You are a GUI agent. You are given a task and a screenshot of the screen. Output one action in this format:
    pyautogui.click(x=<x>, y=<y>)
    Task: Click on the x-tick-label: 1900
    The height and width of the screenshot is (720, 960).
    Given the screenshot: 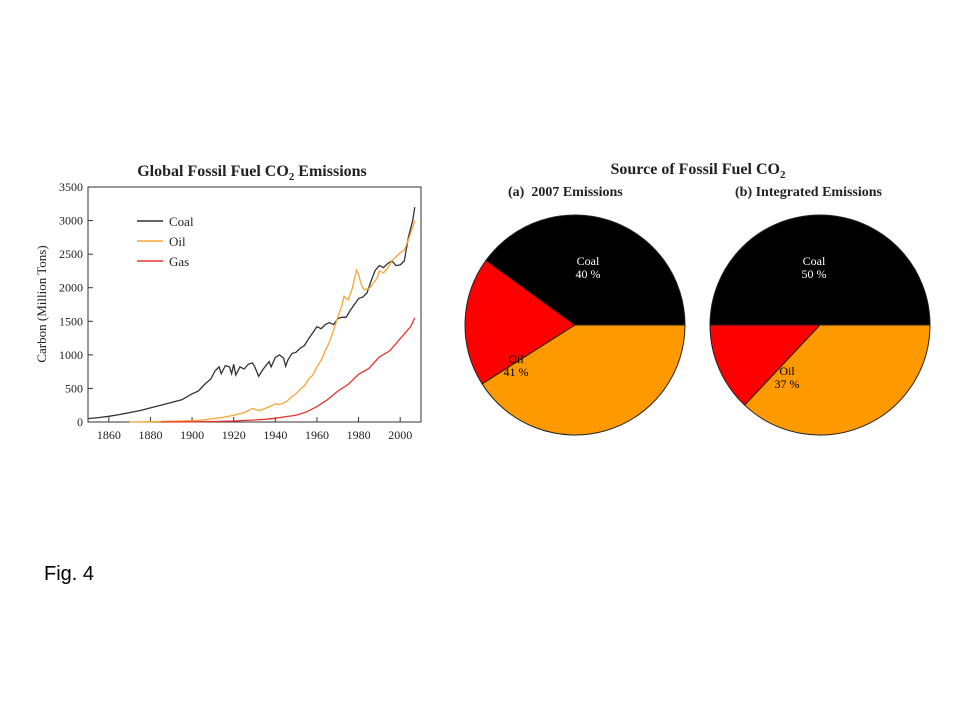 What is the action you would take?
    pyautogui.click(x=192, y=435)
    